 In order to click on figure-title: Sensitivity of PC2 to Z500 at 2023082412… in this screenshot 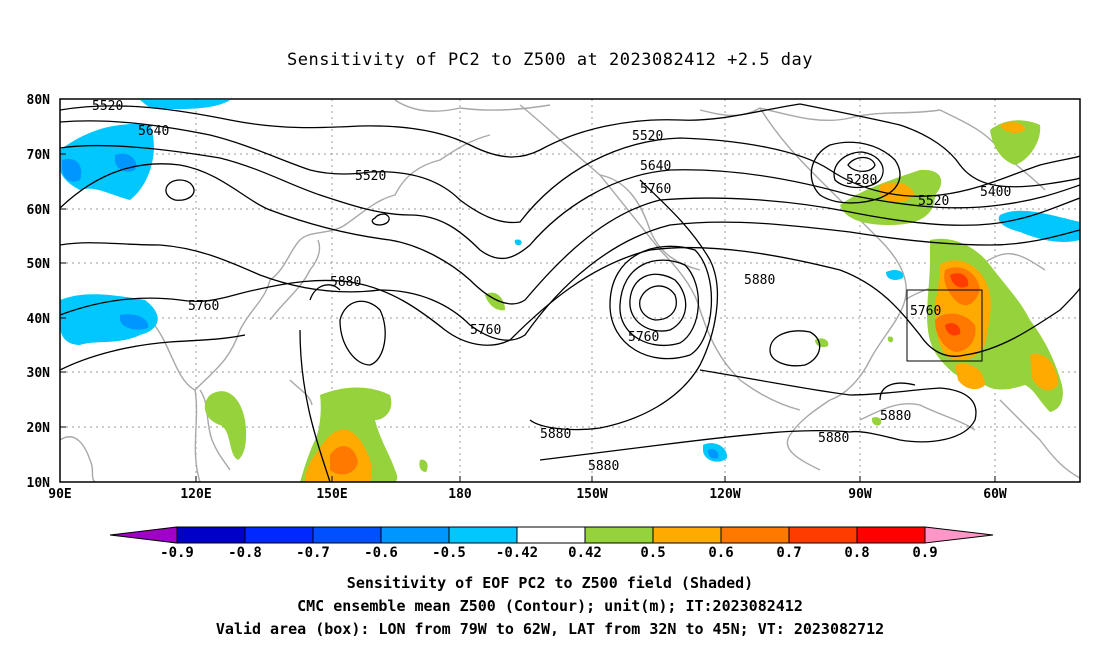, I will do `click(549, 60)`.